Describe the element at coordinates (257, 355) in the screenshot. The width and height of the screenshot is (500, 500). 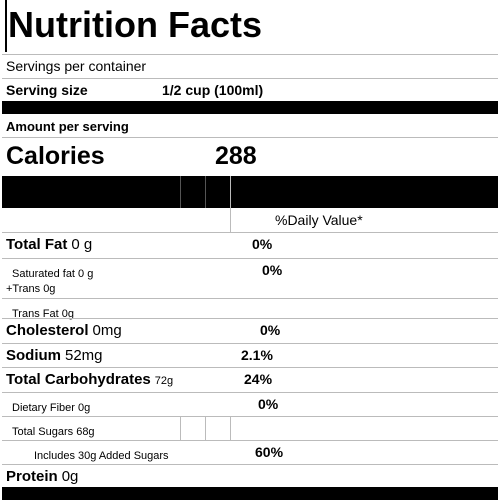
I see `row-percent: 2.1%` at that location.